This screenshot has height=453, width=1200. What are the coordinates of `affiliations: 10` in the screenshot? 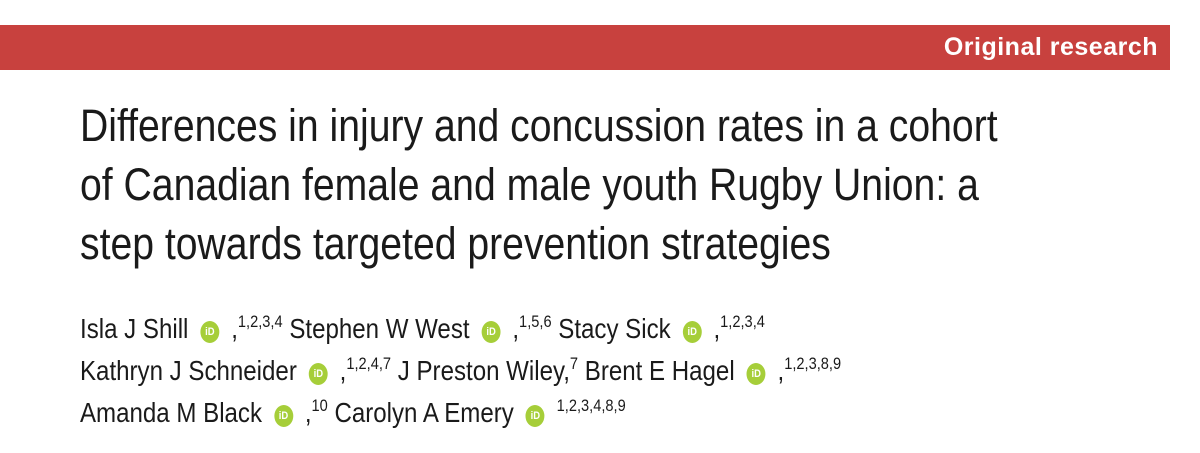 It's located at (319, 405).